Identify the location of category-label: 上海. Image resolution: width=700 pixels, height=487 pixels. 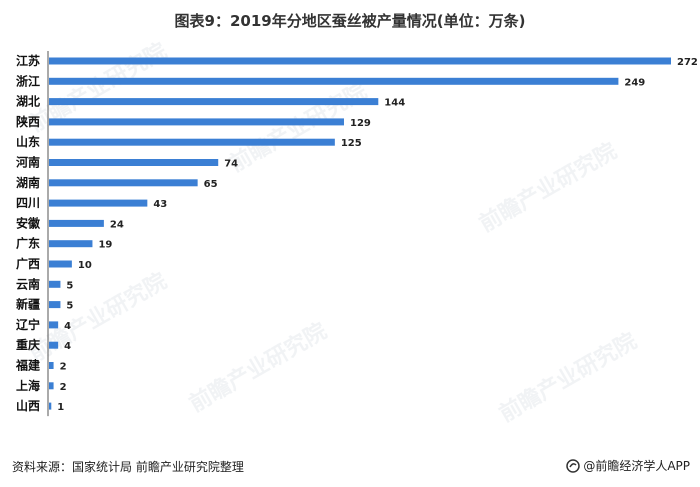
(28, 385).